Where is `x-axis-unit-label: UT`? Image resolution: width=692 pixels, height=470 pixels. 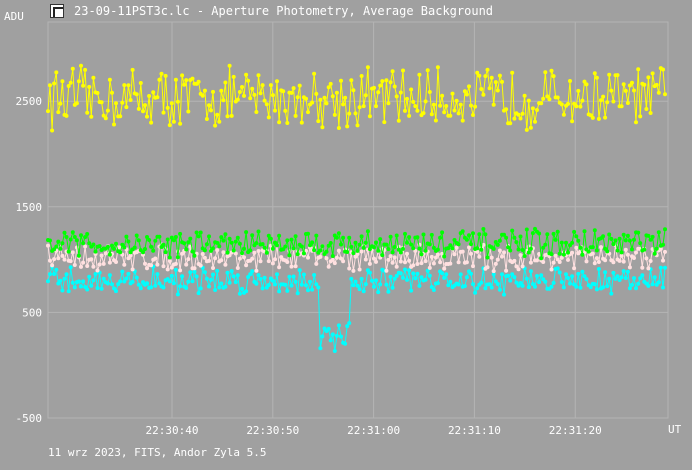 x-axis-unit-label: UT is located at coordinates (675, 429).